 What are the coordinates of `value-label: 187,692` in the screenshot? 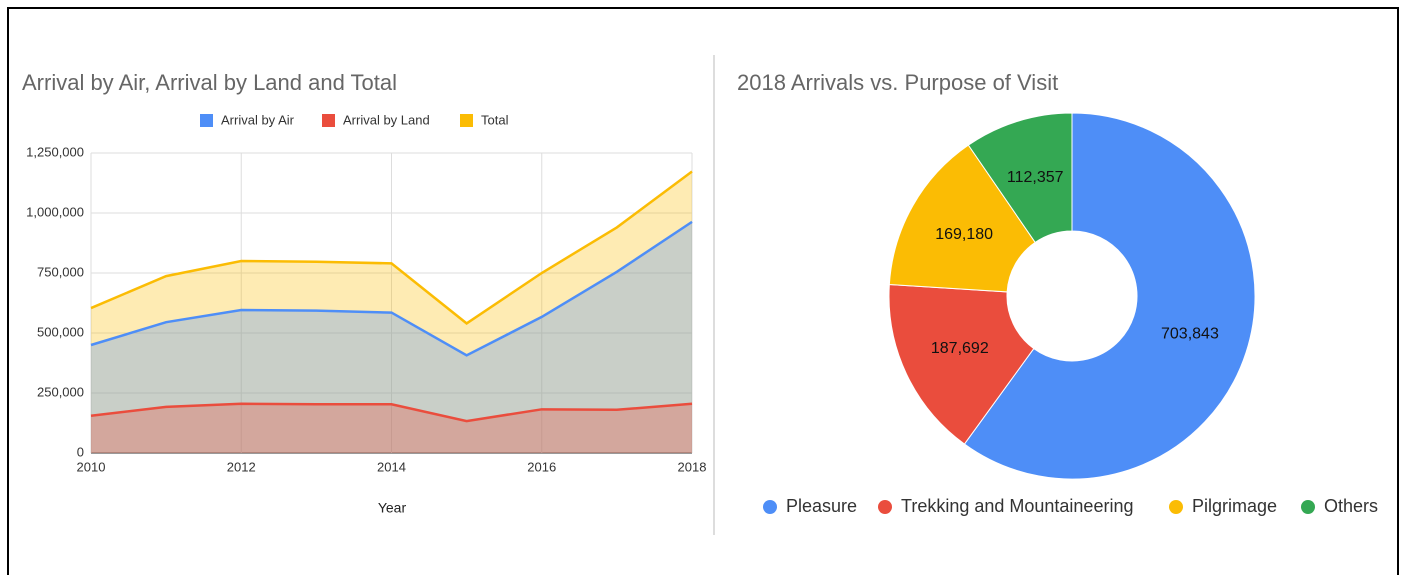 It's located at (960, 348).